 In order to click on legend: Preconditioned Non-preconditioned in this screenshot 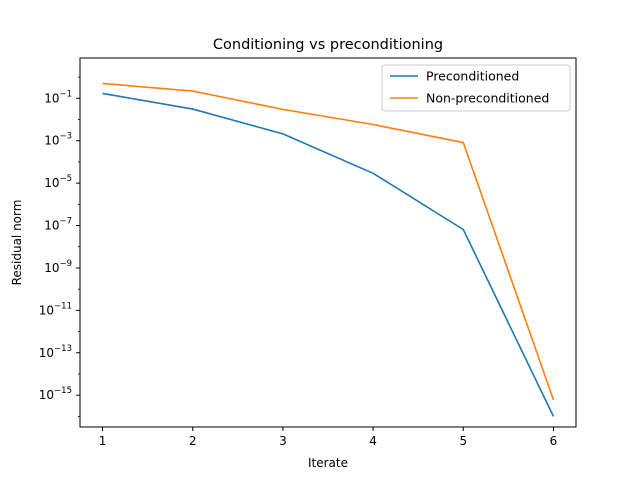, I will do `click(476, 88)`.